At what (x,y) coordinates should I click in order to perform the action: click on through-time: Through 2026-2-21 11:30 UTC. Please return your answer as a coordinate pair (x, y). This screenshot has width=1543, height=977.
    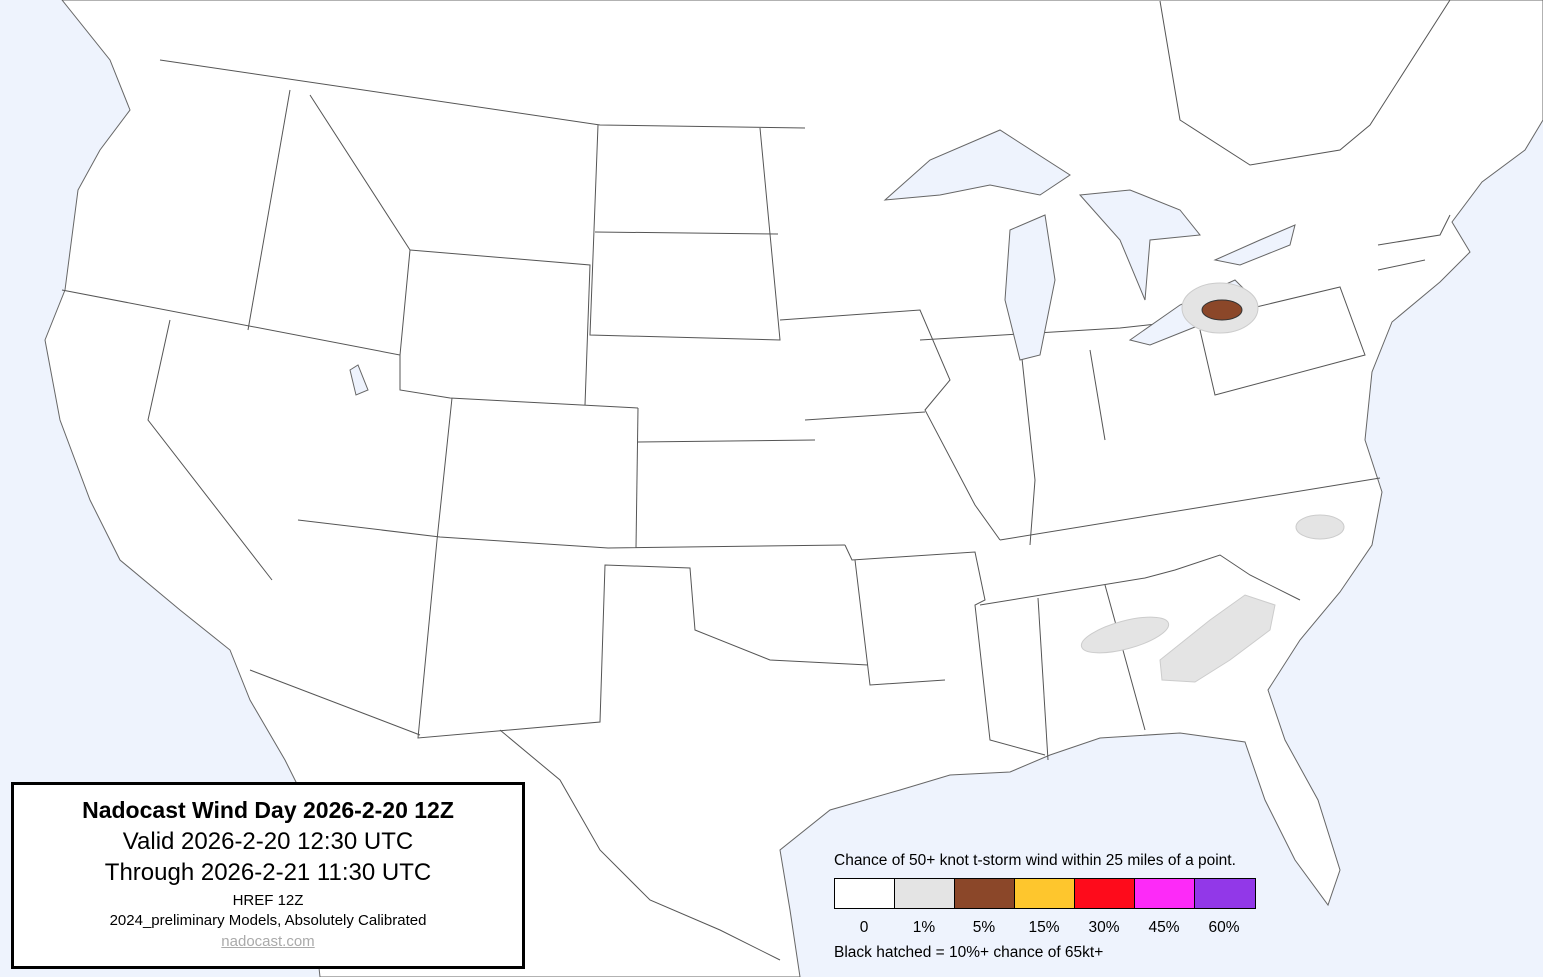
    Looking at the image, I should click on (268, 872).